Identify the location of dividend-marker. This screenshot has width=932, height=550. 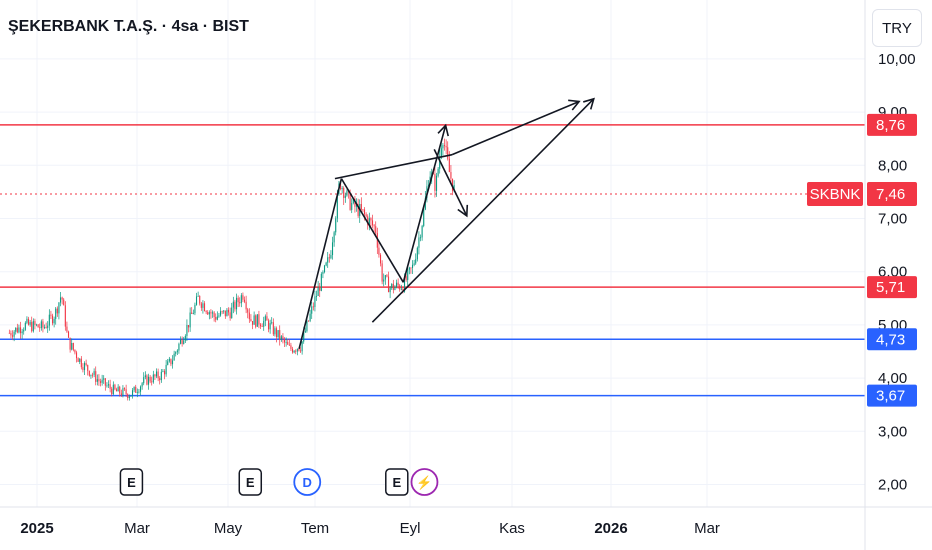
(307, 482).